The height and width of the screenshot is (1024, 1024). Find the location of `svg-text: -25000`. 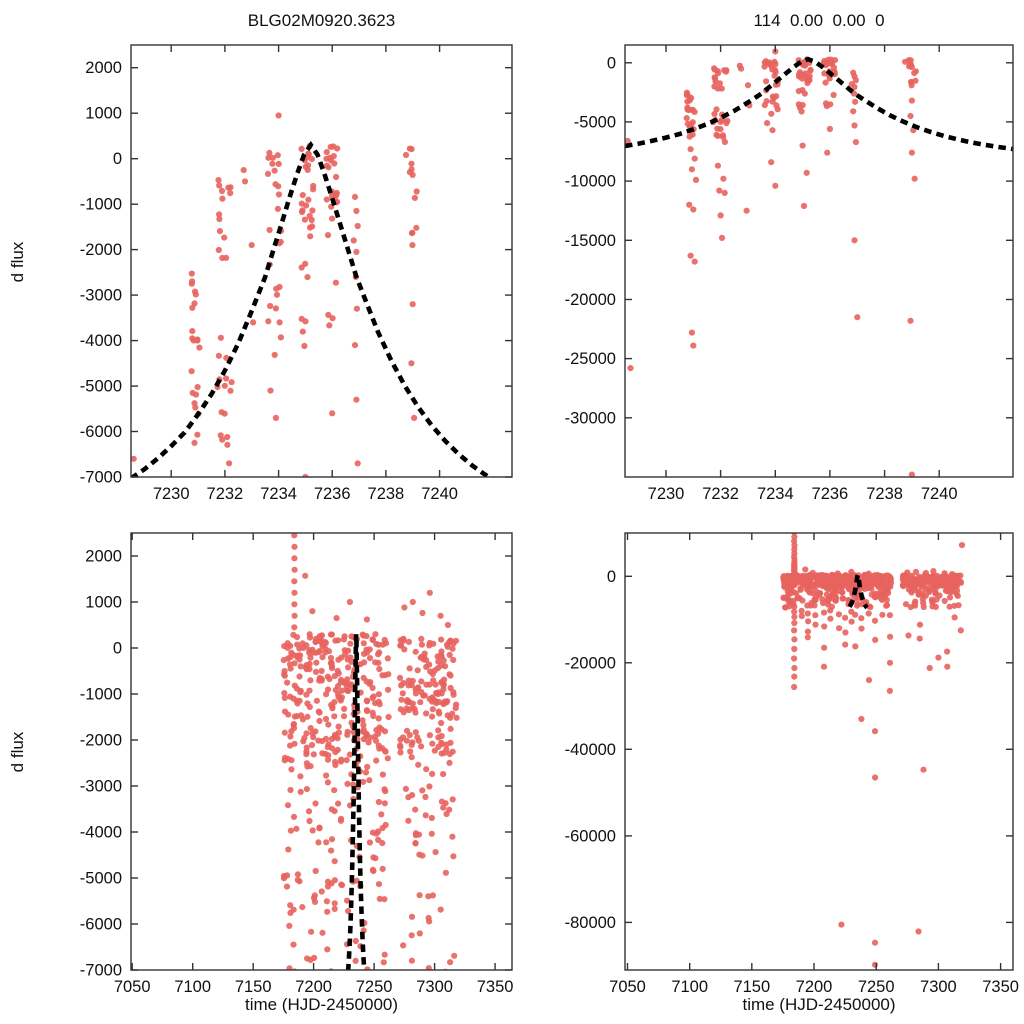

svg-text: -25000 is located at coordinates (590, 359).